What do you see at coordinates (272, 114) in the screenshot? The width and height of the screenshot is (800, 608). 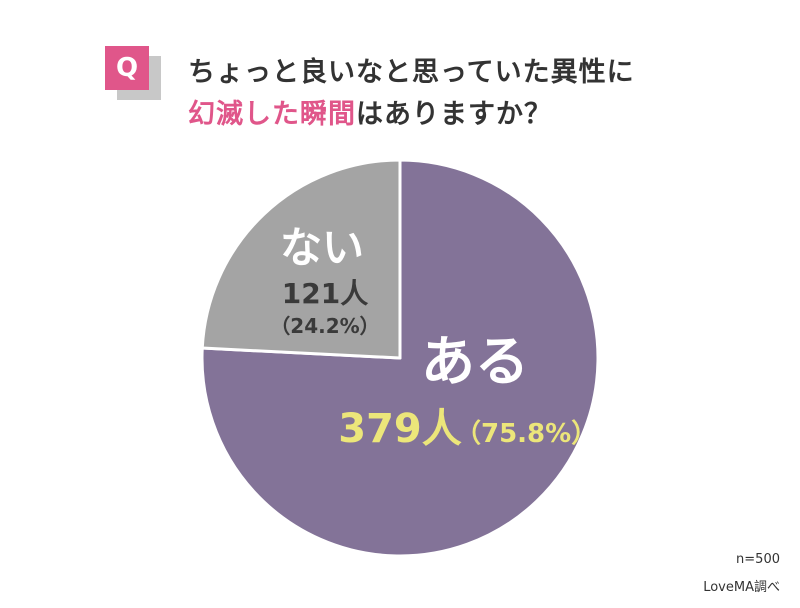 I see `question-highlight: 幻滅した瞬間` at bounding box center [272, 114].